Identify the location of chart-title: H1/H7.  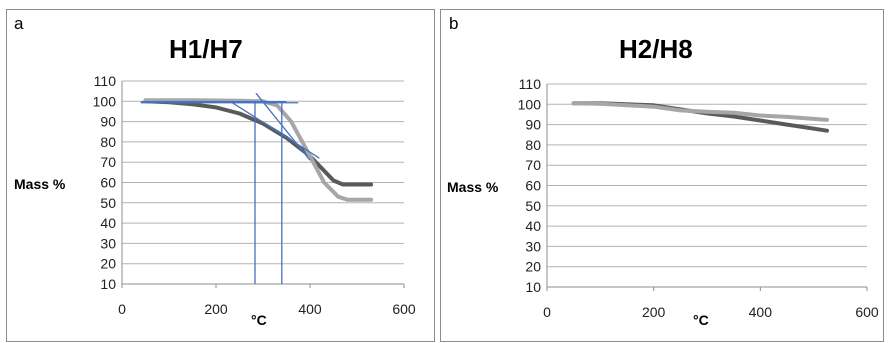
(206, 49).